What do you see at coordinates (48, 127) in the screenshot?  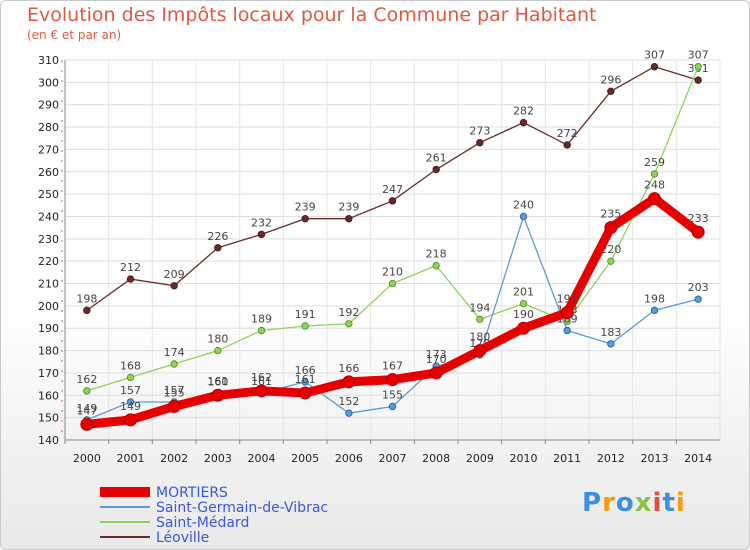 I see `y-tick-label: 280` at bounding box center [48, 127].